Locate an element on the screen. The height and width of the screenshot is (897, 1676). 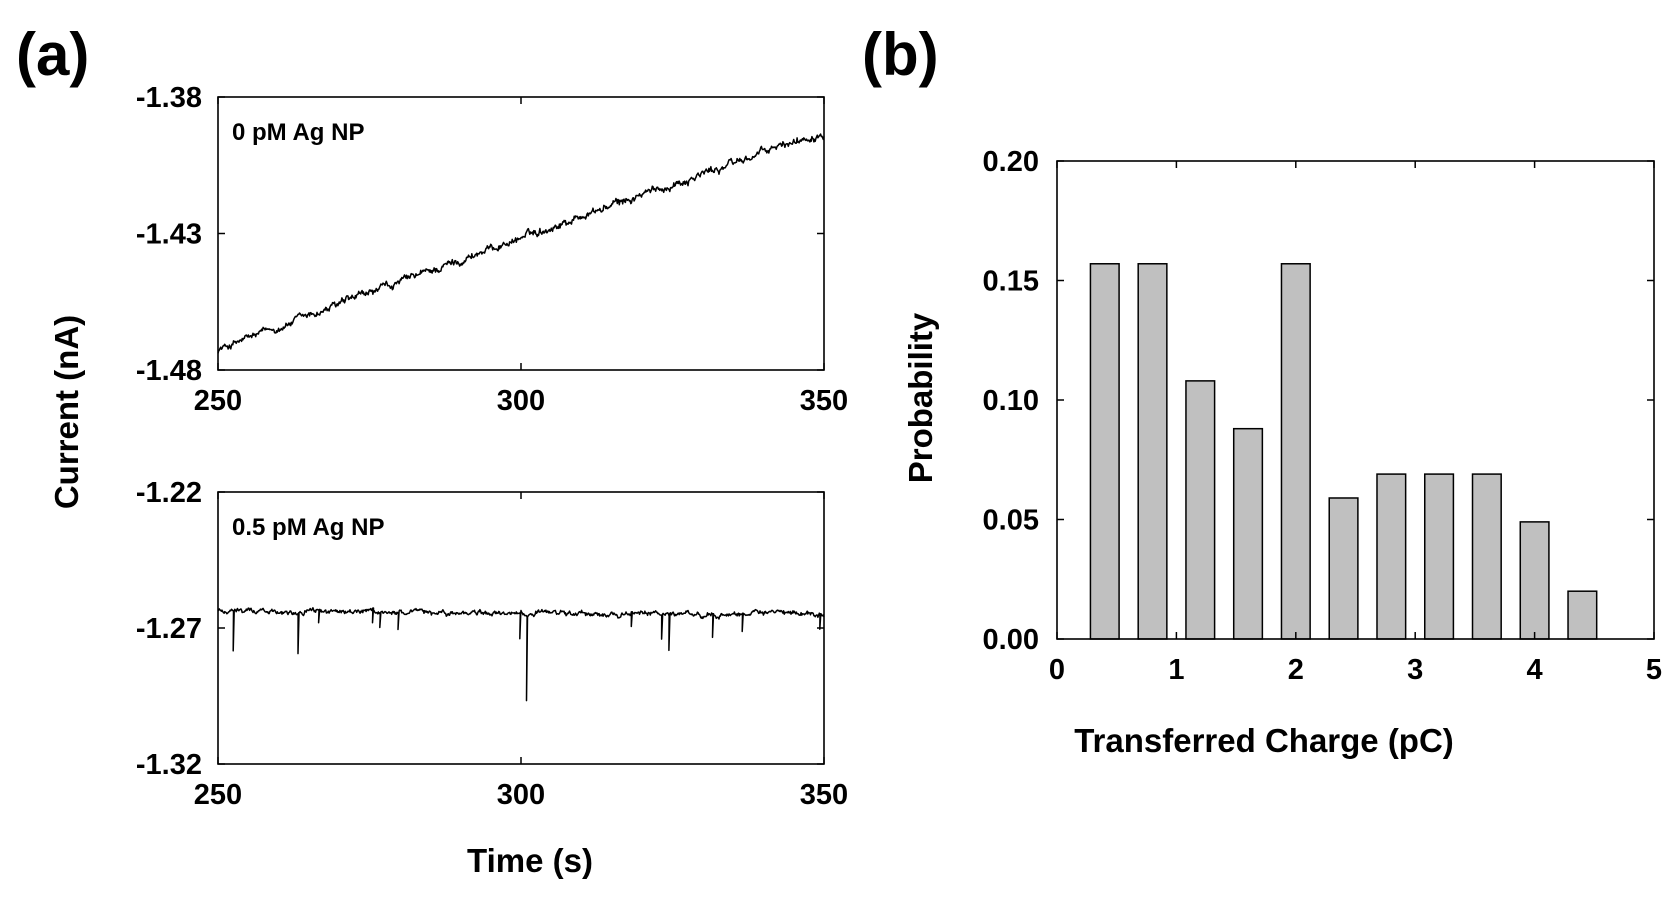
b-xtick-label: 4 is located at coordinates (1535, 670).